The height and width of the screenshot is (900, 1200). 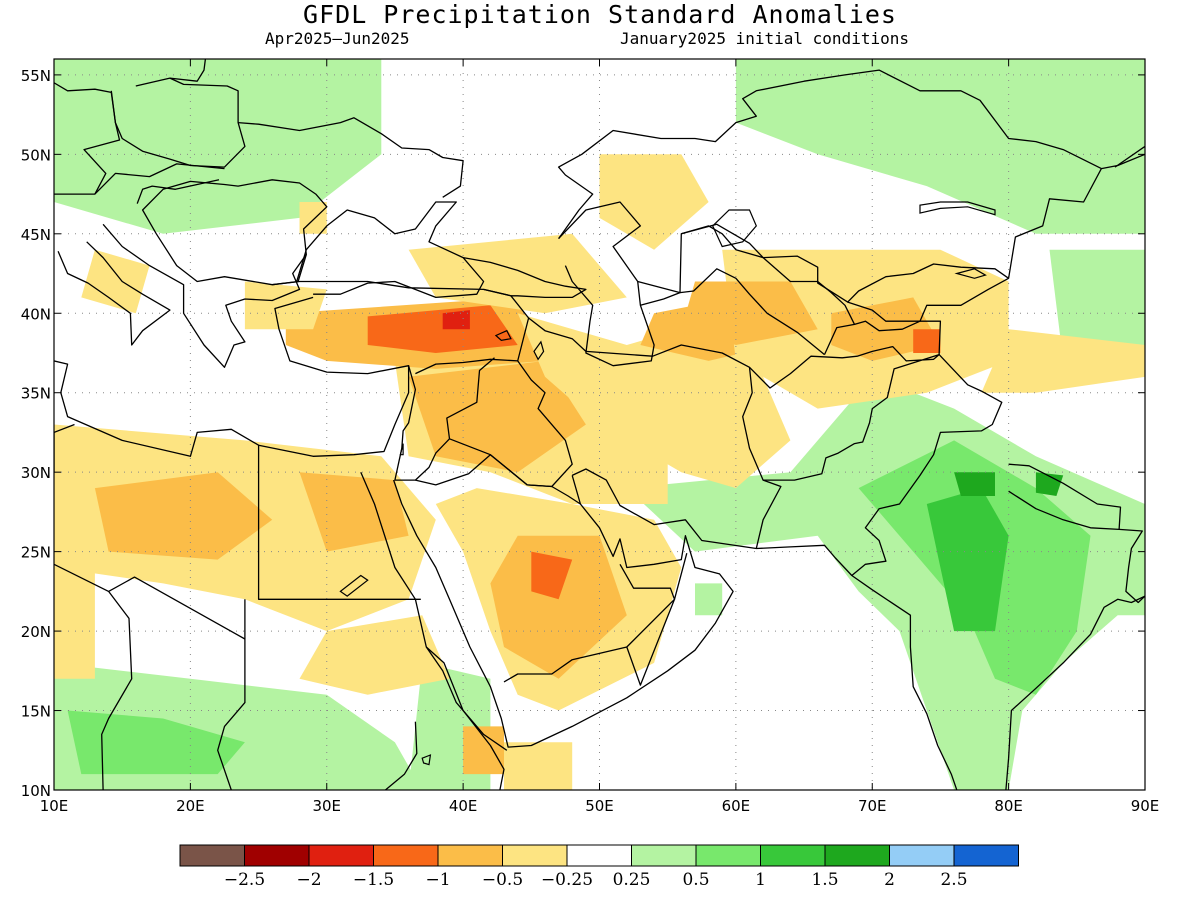 What do you see at coordinates (1063, 361) in the screenshot?
I see `region-tibet-dry` at bounding box center [1063, 361].